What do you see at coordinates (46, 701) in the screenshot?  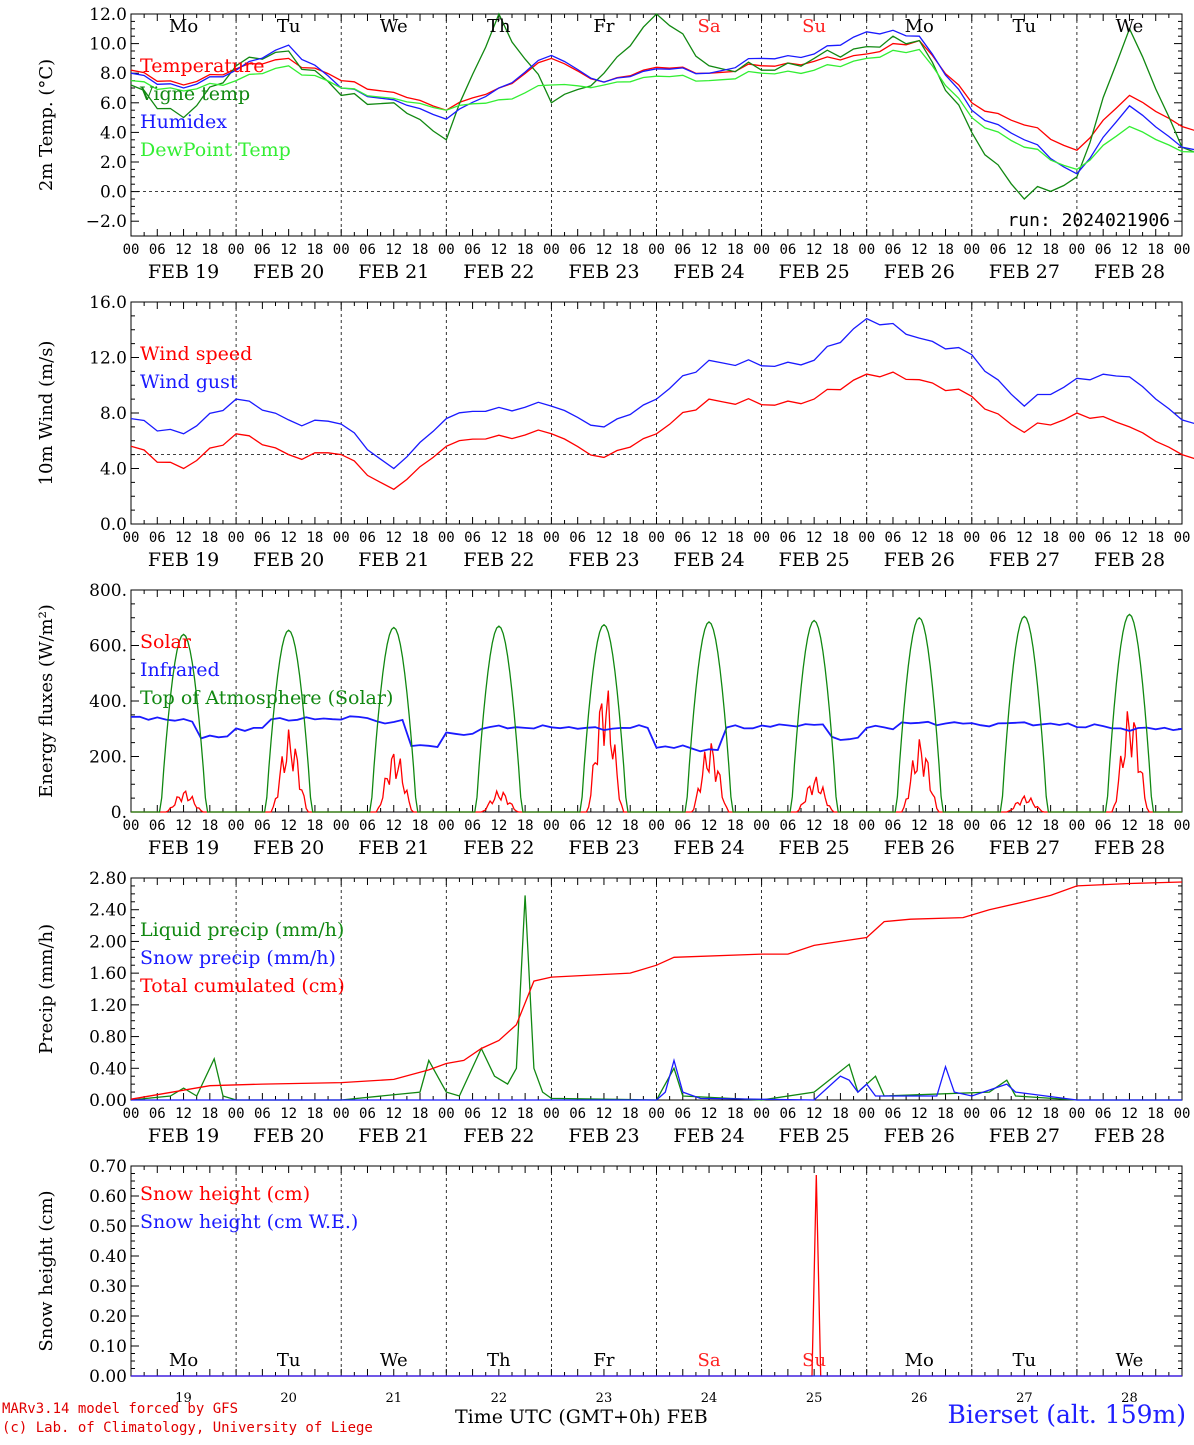 I see `y-axis-label: Energy fluxes (W/m²)` at bounding box center [46, 701].